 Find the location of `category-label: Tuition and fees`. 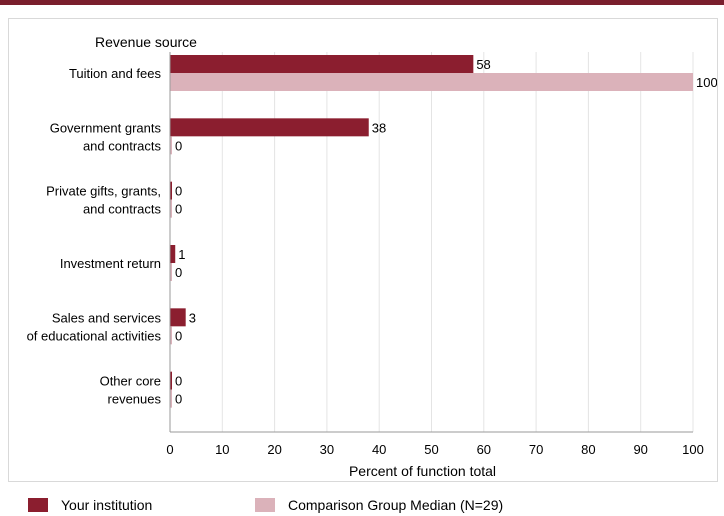

category-label: Tuition and fees is located at coordinates (115, 73).